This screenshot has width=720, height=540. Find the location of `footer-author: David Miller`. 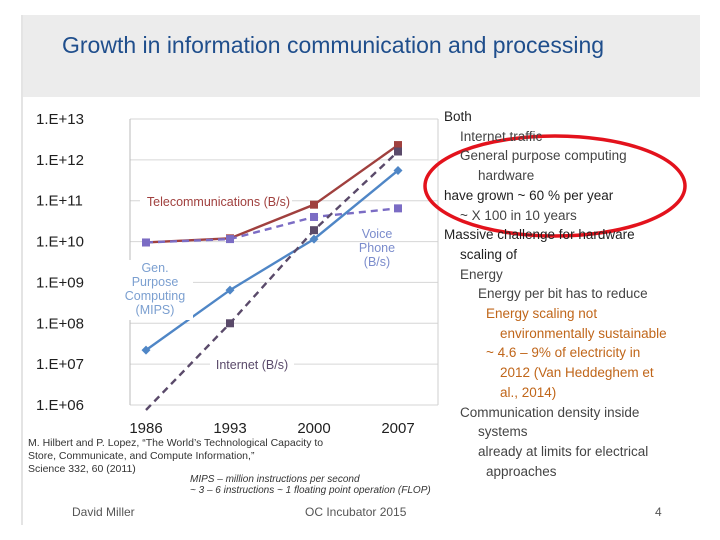

footer-author: David Miller is located at coordinates (103, 512).